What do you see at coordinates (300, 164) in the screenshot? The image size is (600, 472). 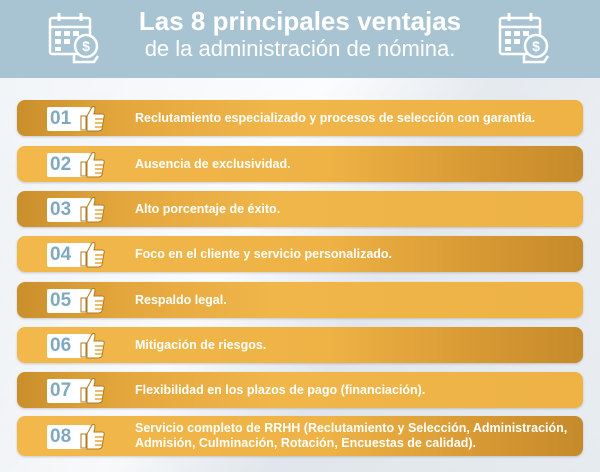 I see `list-item: 02 Ausencia de exclusividad.` at bounding box center [300, 164].